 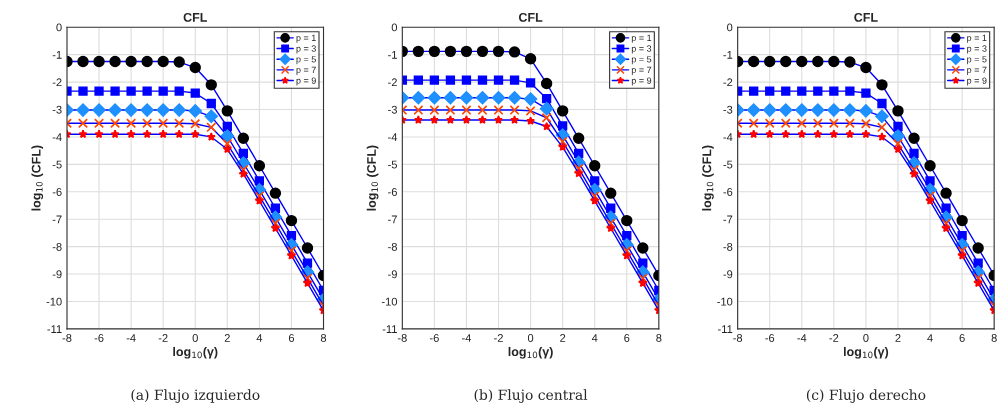 What do you see at coordinates (195, 396) in the screenshot?
I see `text: (a) Flujo izquierdo` at bounding box center [195, 396].